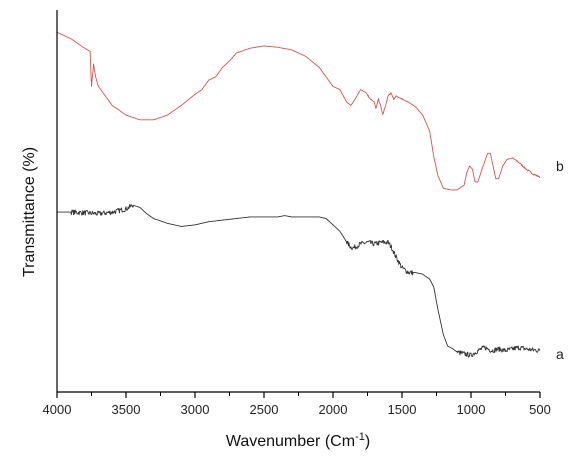 This screenshot has height=456, width=569. I want to click on curve-label-a: a, so click(560, 354).